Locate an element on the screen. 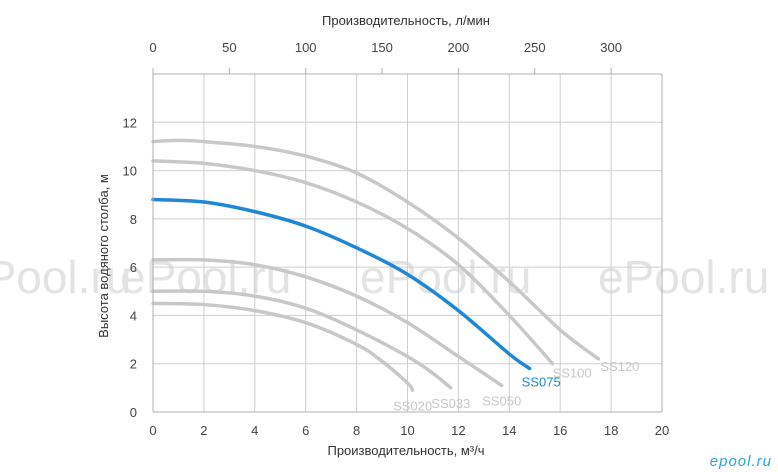  x-tick-label: 0 is located at coordinates (152, 430).